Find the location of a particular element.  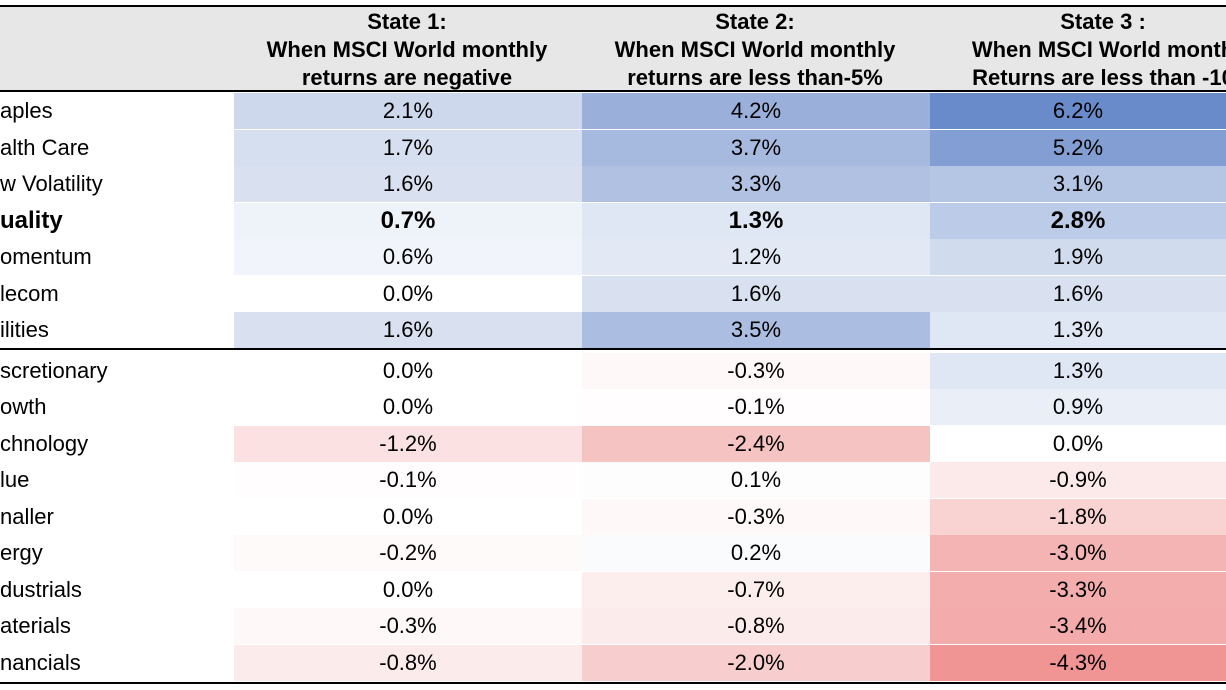

heatmap-cell: 4.2% is located at coordinates (756, 111).